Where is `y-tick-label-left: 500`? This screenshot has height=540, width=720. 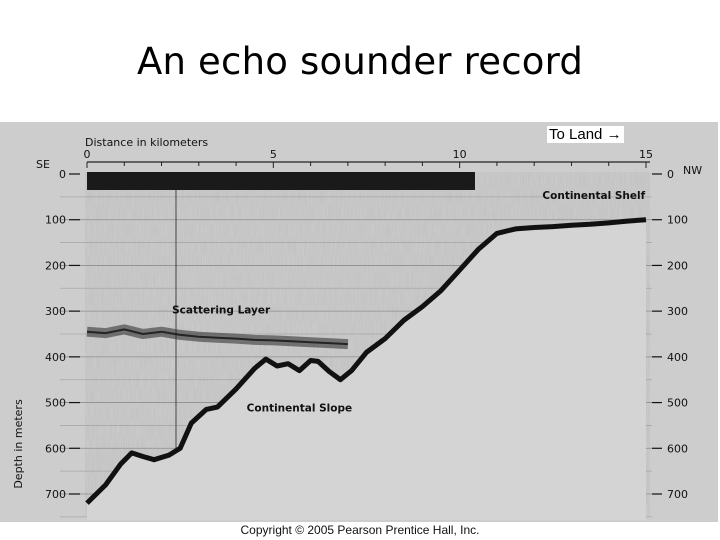 y-tick-label-left: 500 is located at coordinates (55, 403).